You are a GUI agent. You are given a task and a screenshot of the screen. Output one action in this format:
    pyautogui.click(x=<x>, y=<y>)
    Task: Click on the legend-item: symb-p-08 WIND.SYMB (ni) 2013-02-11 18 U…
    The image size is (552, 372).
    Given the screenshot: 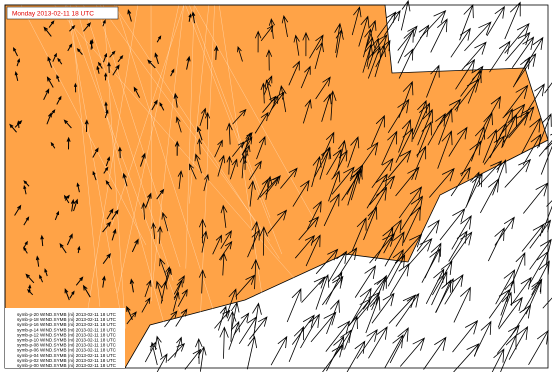 What is the action you would take?
    pyautogui.click(x=67, y=345)
    